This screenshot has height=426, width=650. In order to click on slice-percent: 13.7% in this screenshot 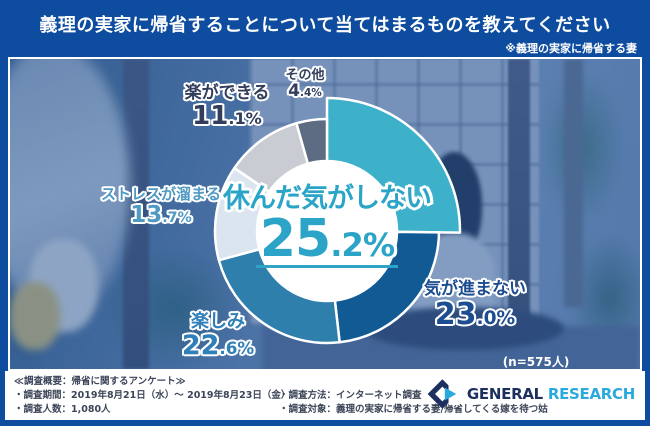, I will do `click(161, 214)`.